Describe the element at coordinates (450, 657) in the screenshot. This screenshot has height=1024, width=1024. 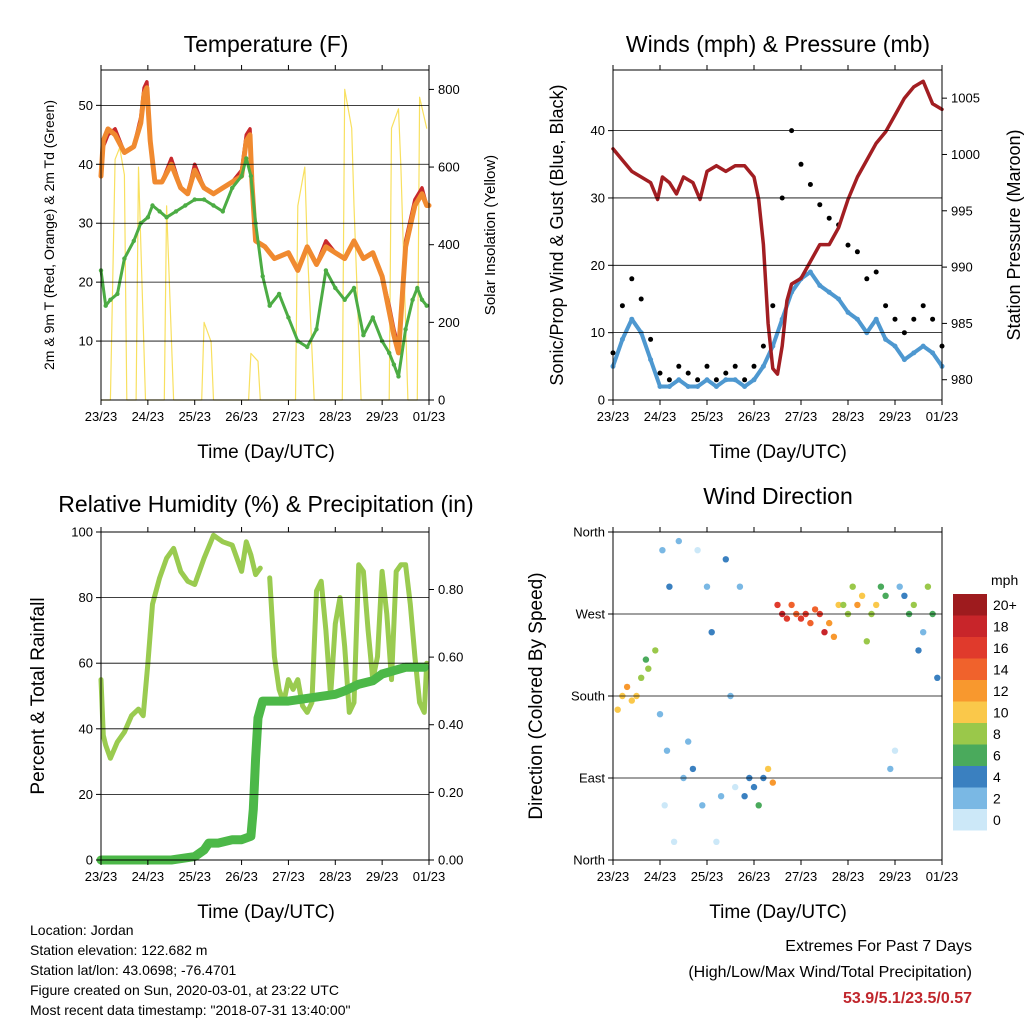
I see `y2-tick-label: 0.60` at that location.